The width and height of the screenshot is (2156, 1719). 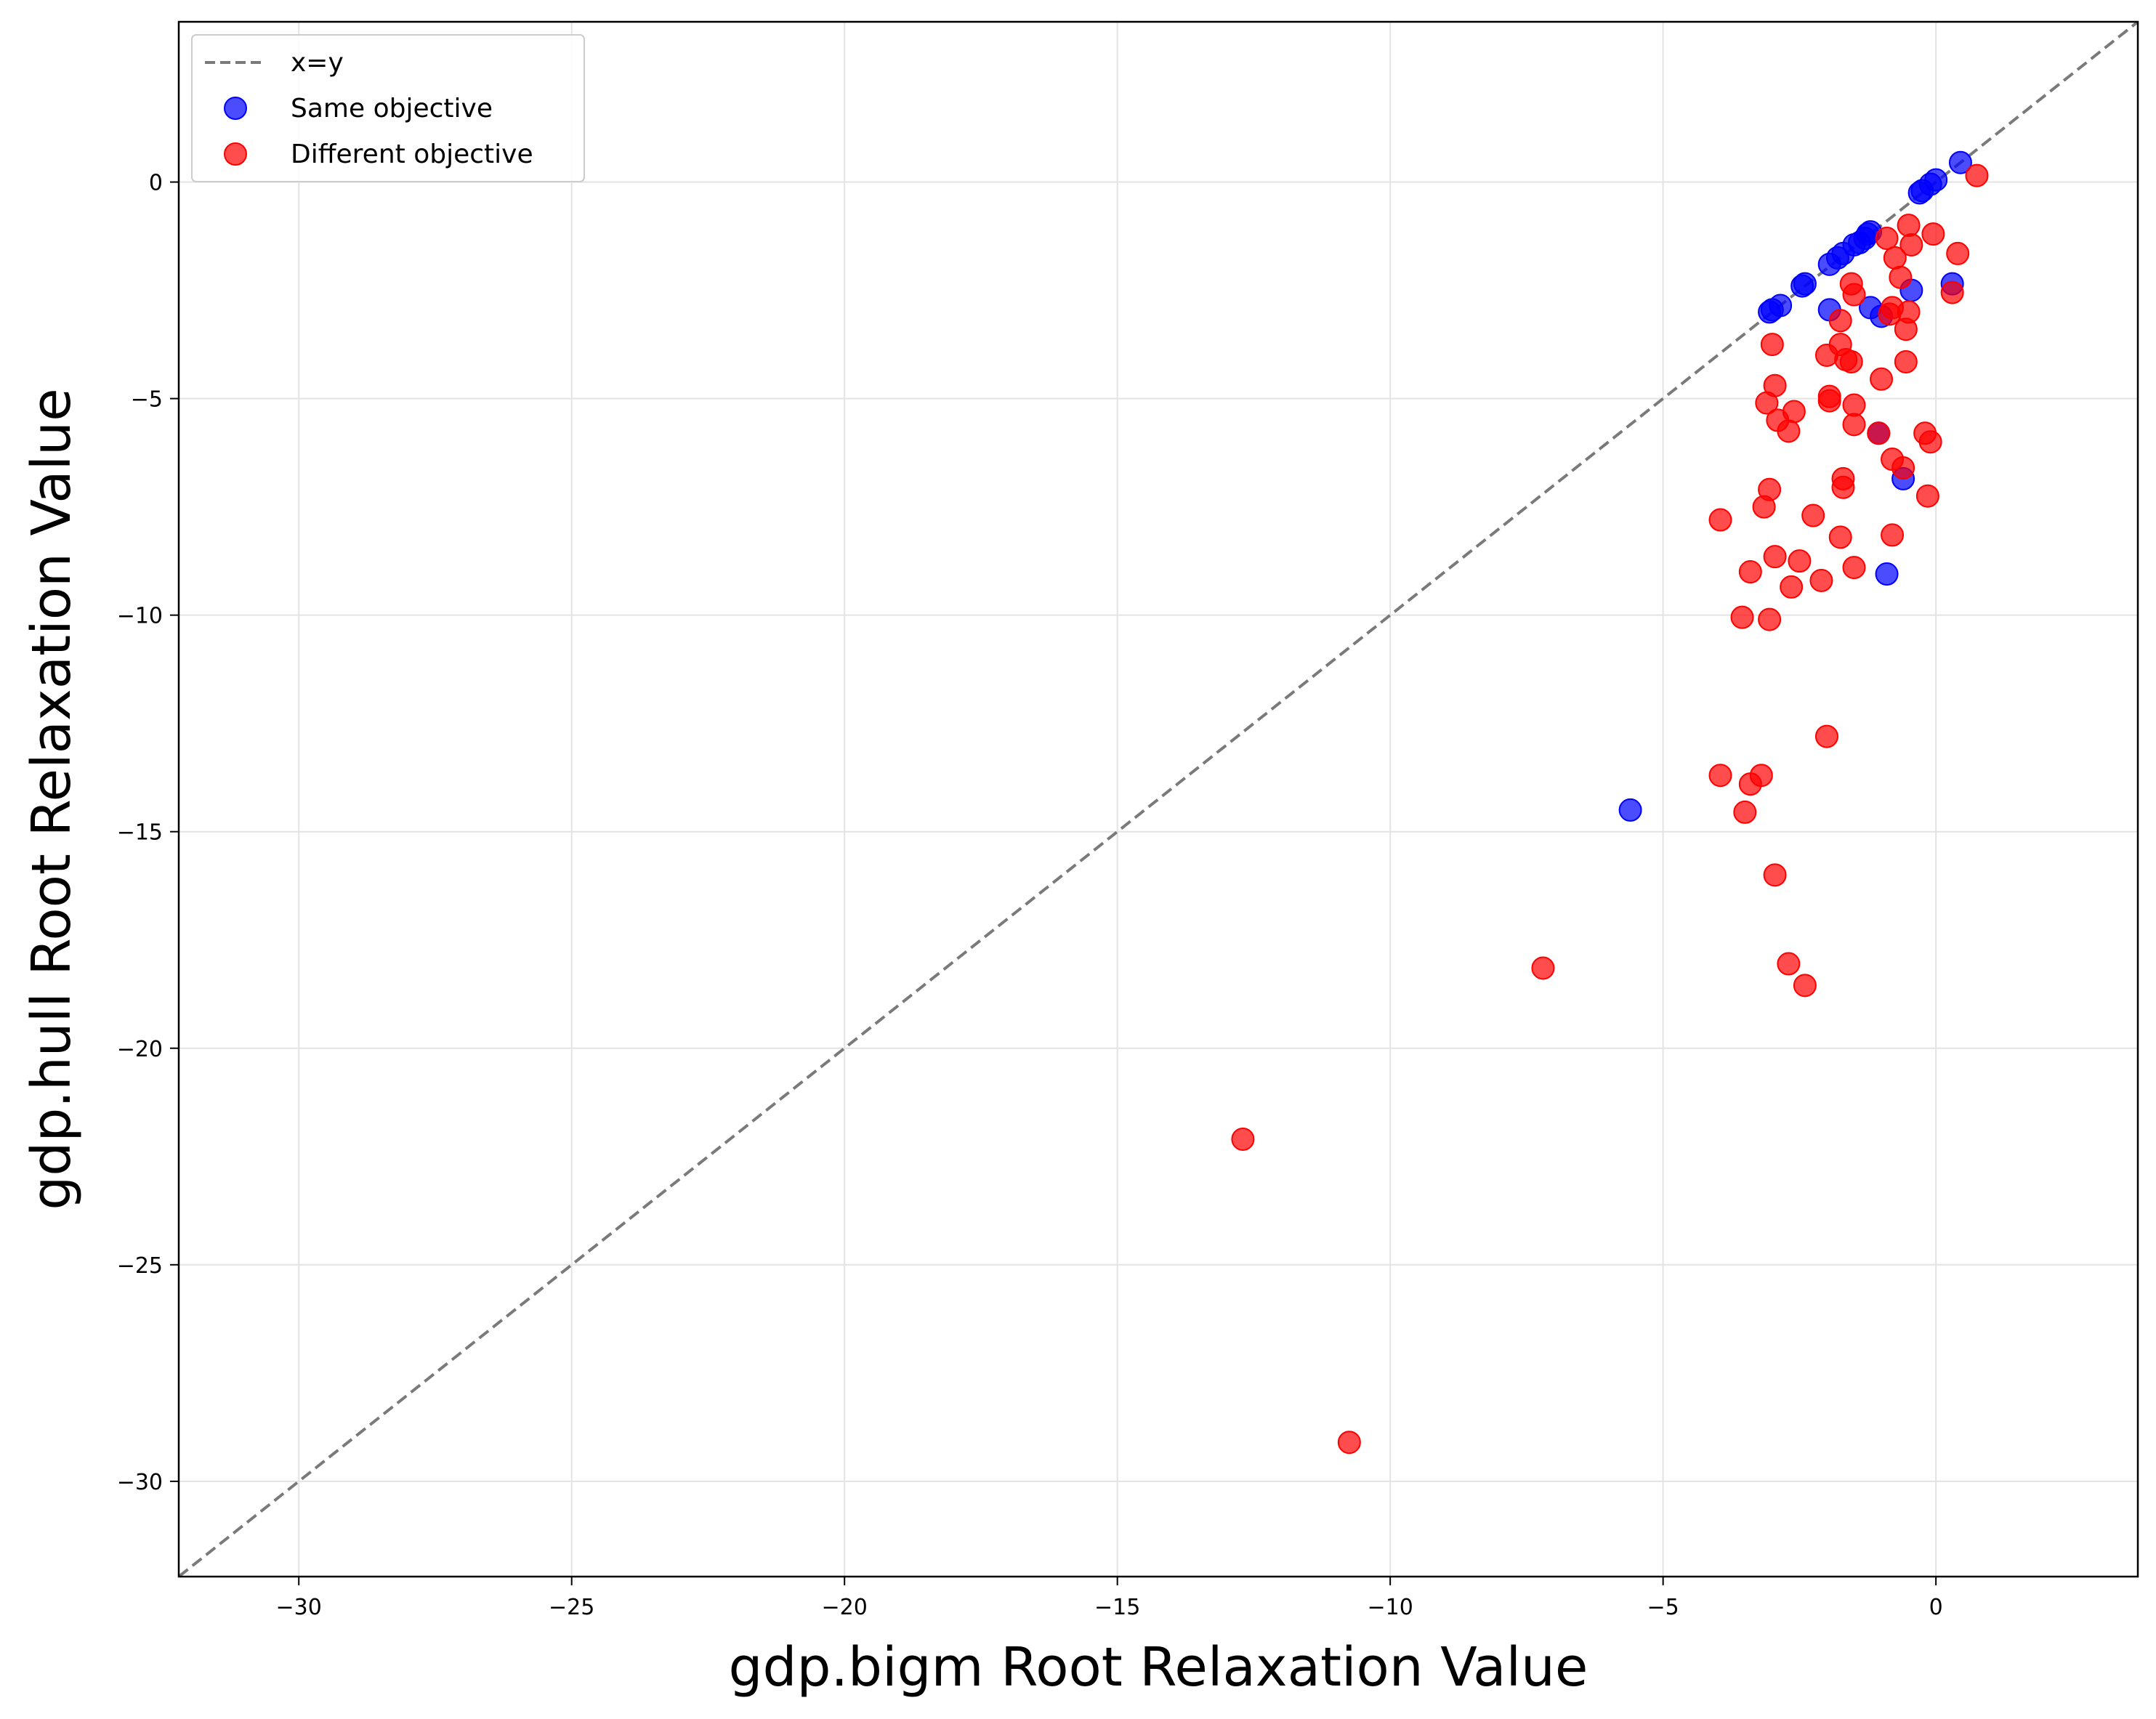 What do you see at coordinates (1663, 1607) in the screenshot?
I see `x-tick-label: −5` at bounding box center [1663, 1607].